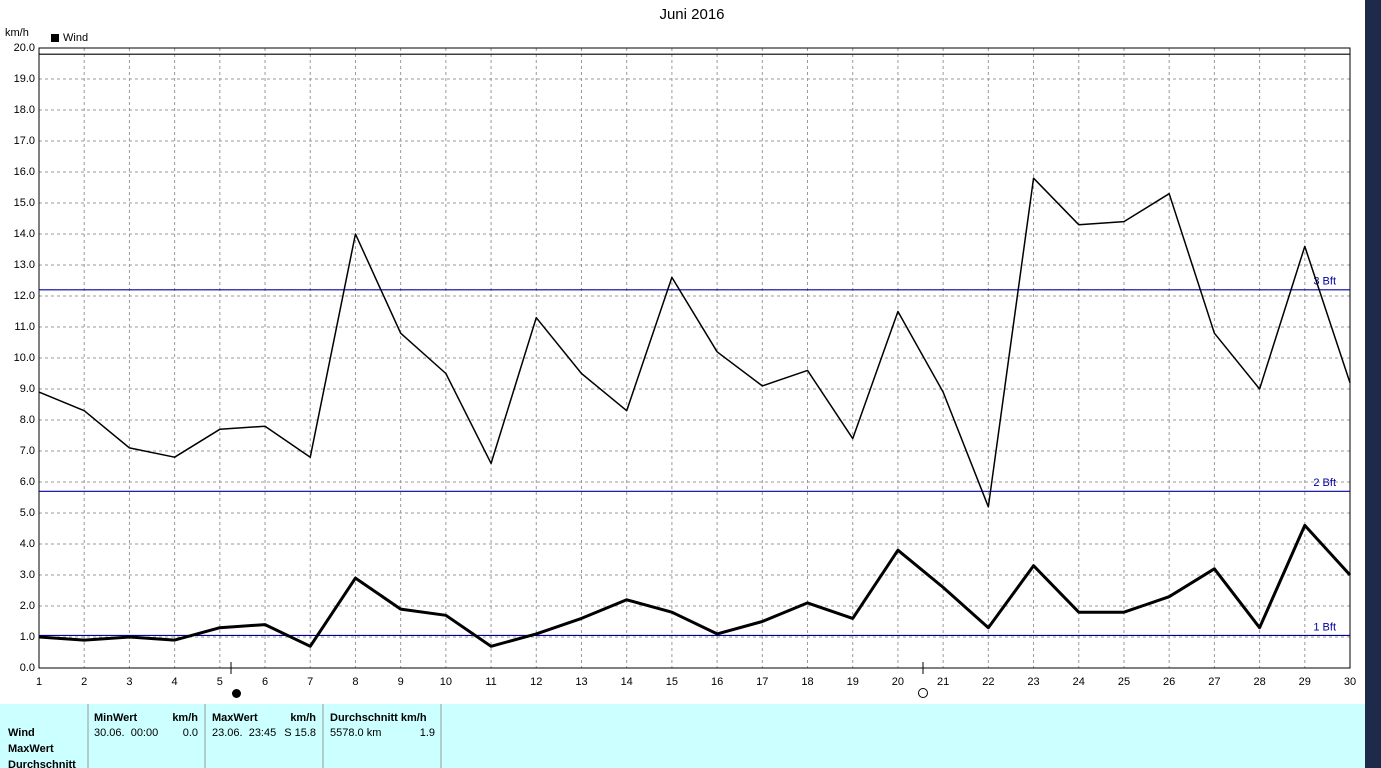 Image resolution: width=1381 pixels, height=768 pixels. Describe the element at coordinates (27, 637) in the screenshot. I see `y-tick-label: 1.0` at that location.